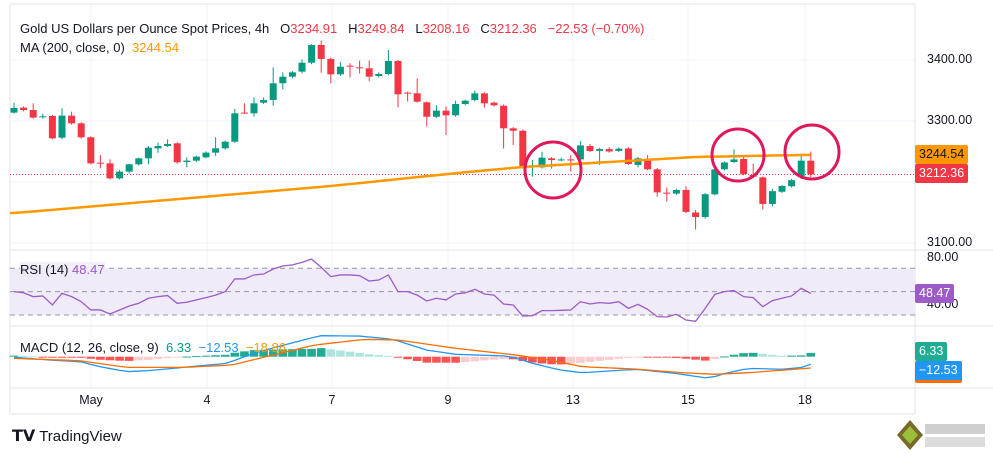  I want to click on open-value: 3234.91, so click(314, 28).